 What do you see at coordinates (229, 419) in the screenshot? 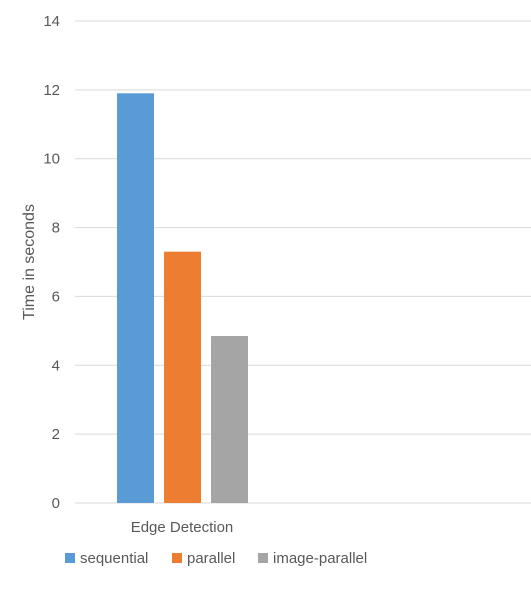
I see `bar-image-parallel` at bounding box center [229, 419].